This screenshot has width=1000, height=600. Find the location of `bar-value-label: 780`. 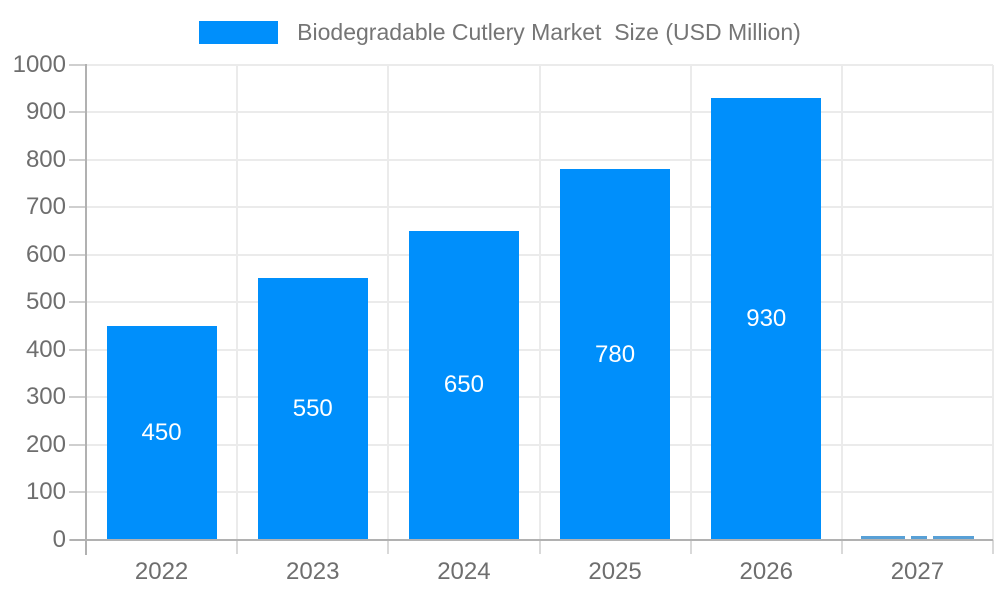

bar-value-label: 780 is located at coordinates (615, 354).